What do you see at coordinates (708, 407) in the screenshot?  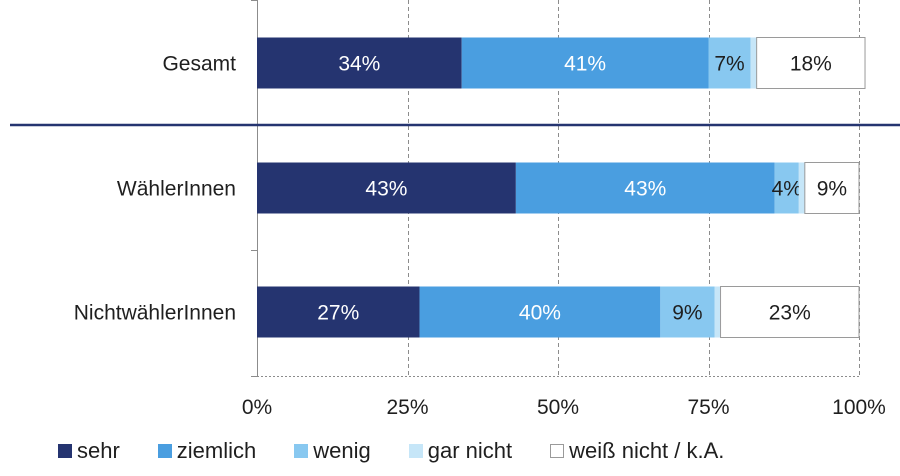 I see `x-tick-label: 75%` at bounding box center [708, 407].